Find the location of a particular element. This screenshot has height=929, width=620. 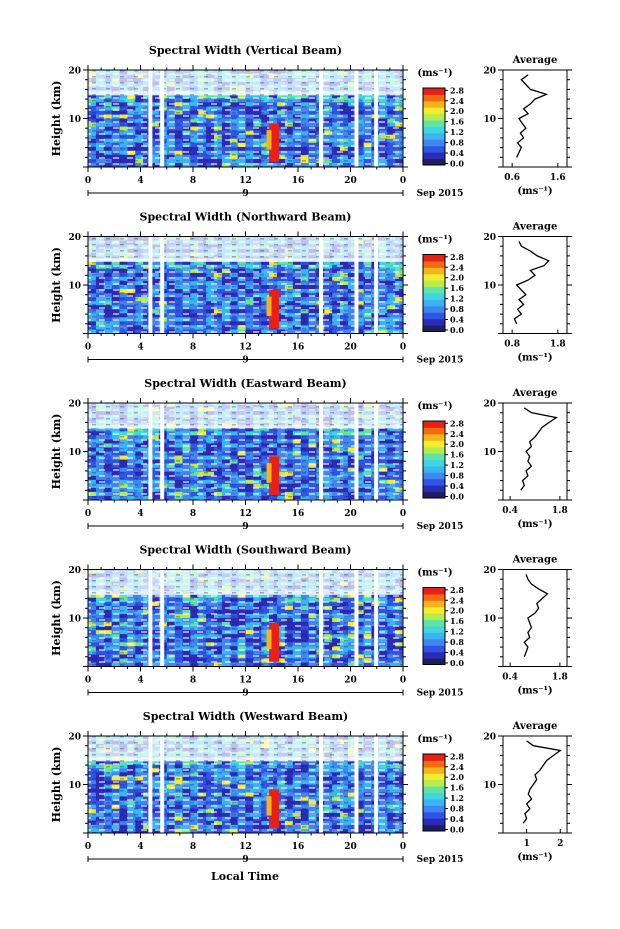

average-x-tick-label: 0.4 is located at coordinates (510, 511).